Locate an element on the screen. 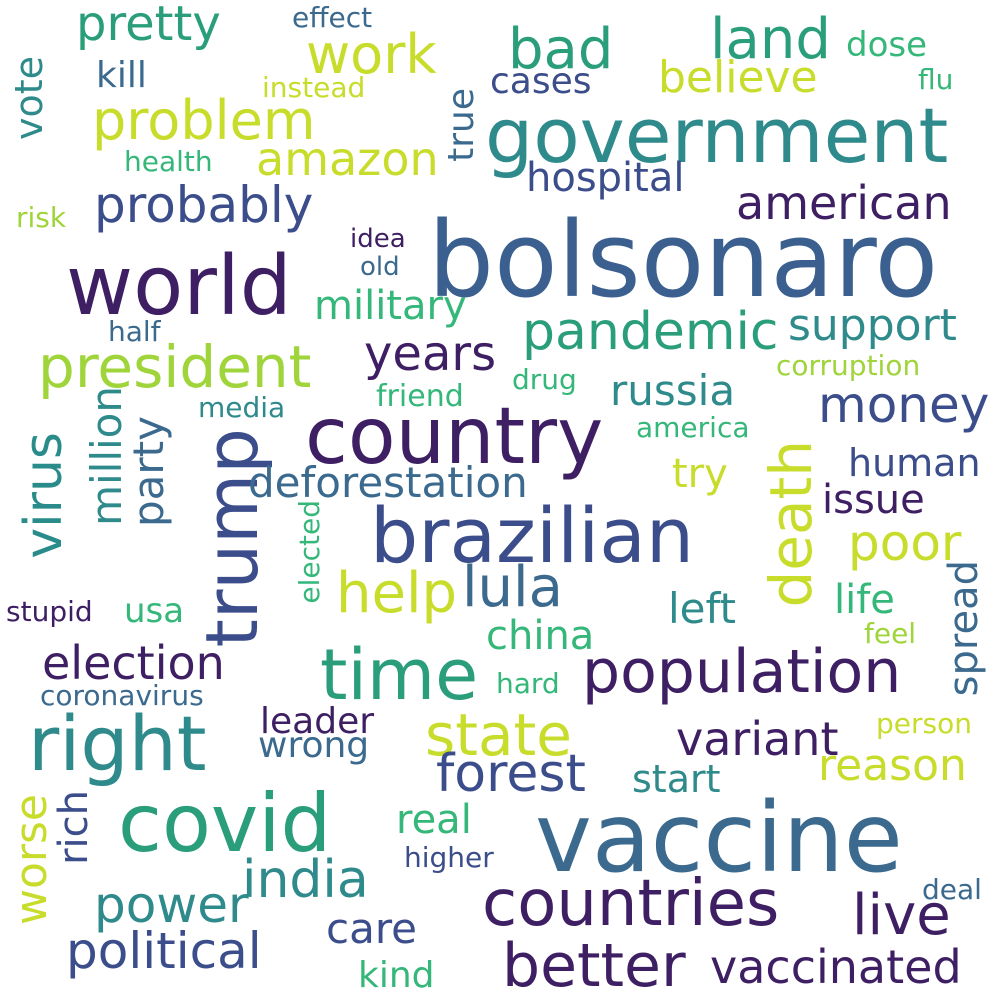 Image resolution: width=1000 pixels, height=1000 pixels. word: rich is located at coordinates (74, 827).